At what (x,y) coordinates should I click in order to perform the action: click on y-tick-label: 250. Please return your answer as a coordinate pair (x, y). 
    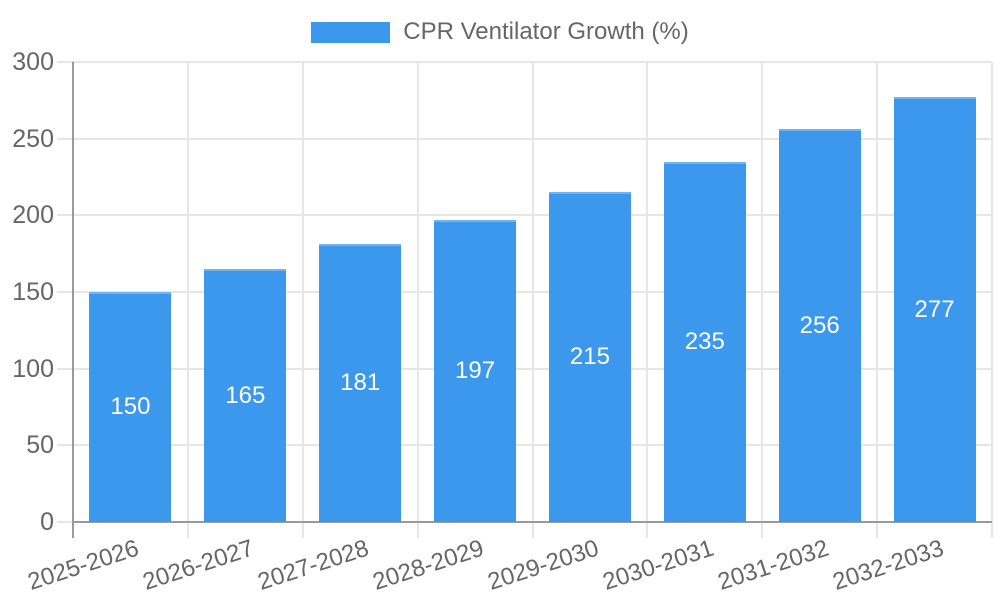
    Looking at the image, I should click on (33, 138).